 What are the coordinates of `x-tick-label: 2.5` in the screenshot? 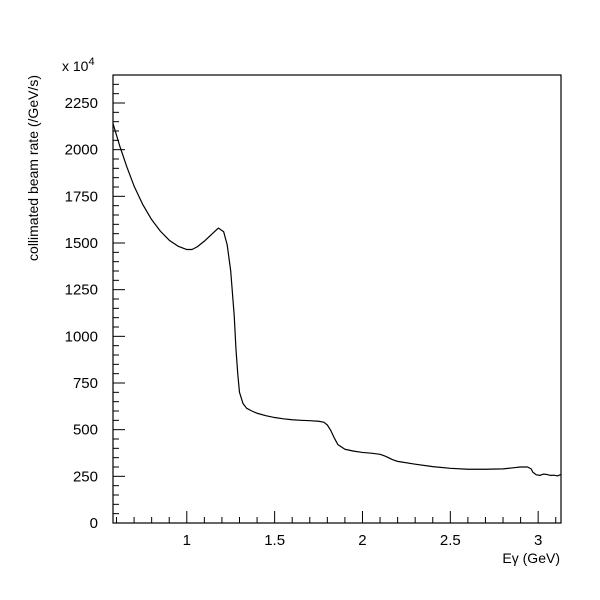 It's located at (450, 540).